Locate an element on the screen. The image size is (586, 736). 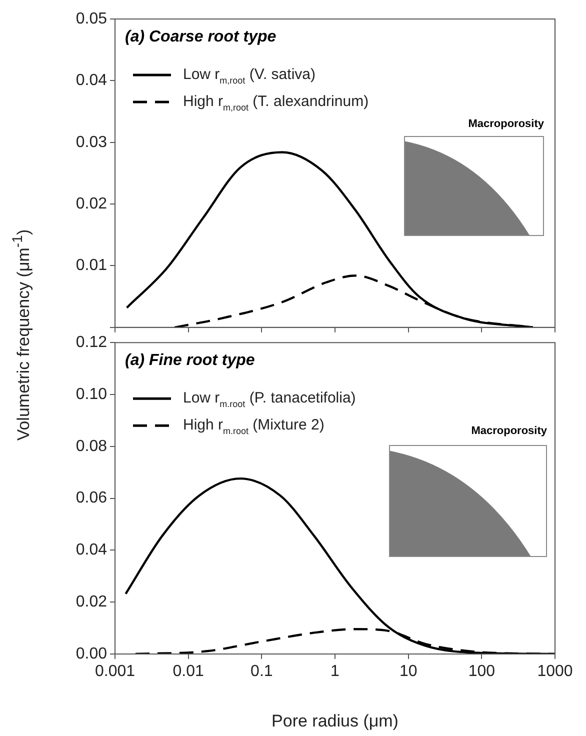
y-tick-label: 0.06 is located at coordinates (92, 498).